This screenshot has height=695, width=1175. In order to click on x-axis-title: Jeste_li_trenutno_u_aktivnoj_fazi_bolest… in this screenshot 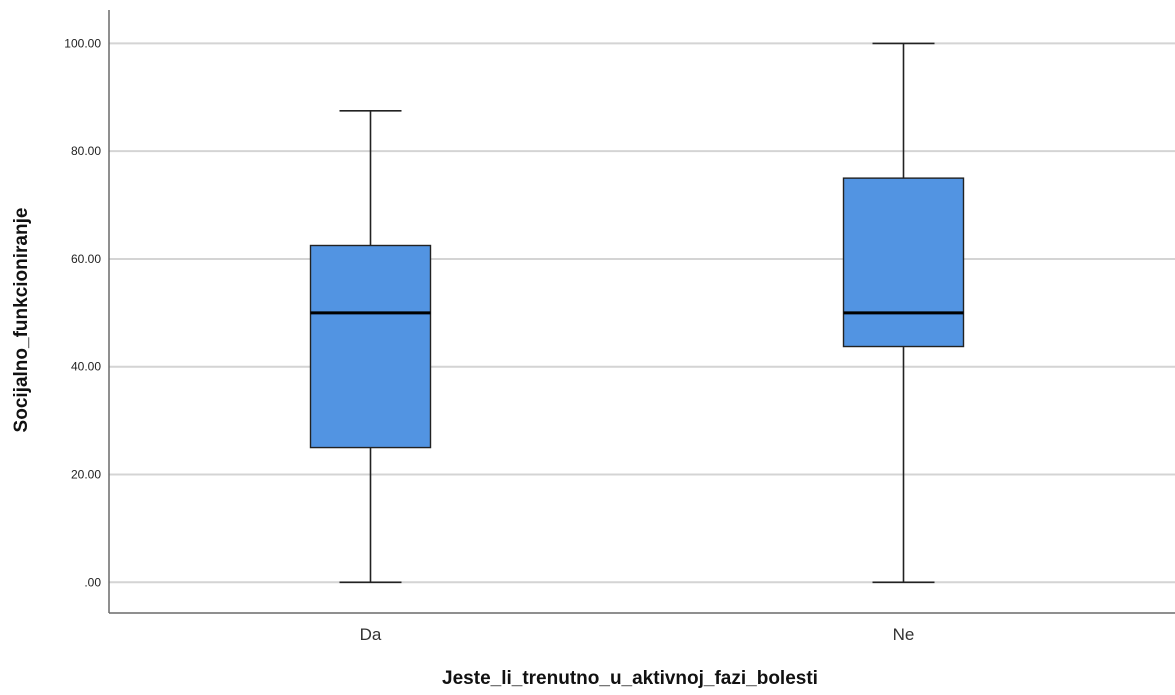, I will do `click(630, 678)`.